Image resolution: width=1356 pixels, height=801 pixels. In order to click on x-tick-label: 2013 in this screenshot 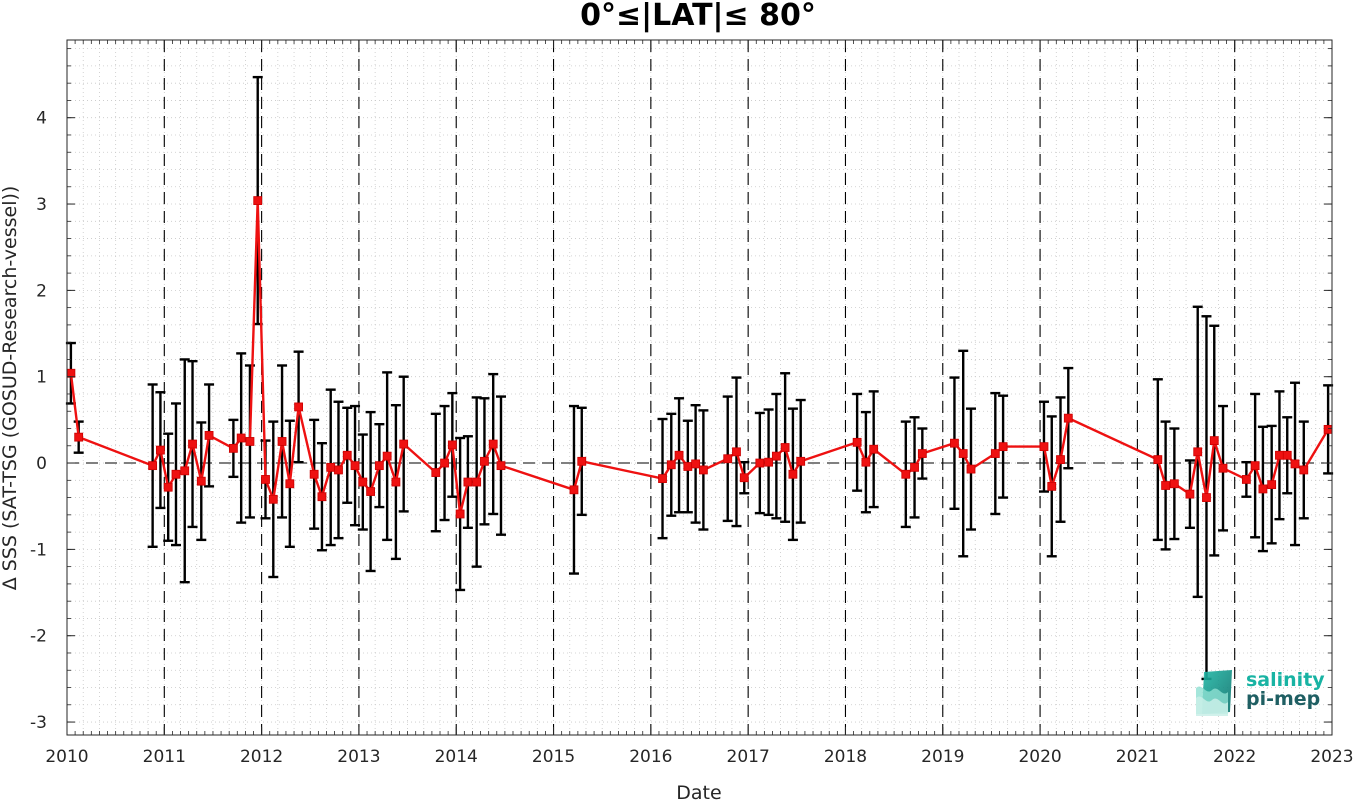, I will do `click(358, 757)`.